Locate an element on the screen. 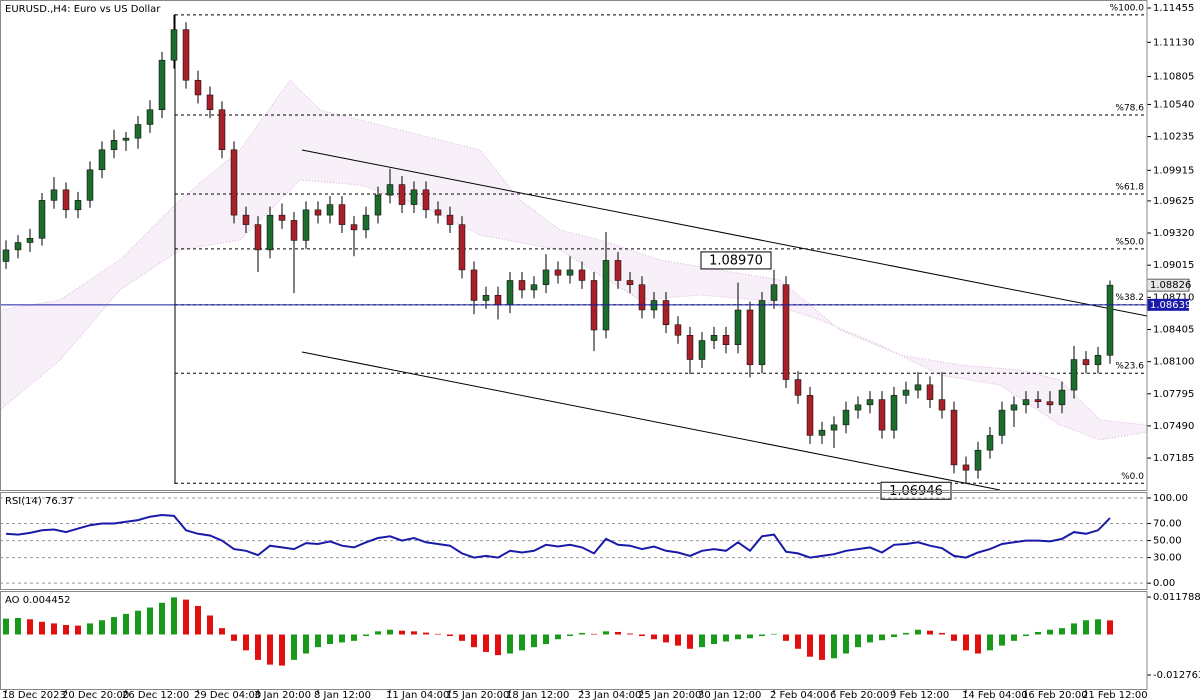 The width and height of the screenshot is (1200, 700). x-tick-label: 25 Jan 20:00 is located at coordinates (669, 695).